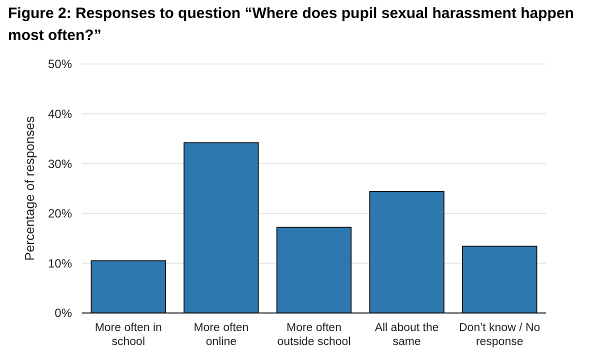 This screenshot has height=362, width=606. Describe the element at coordinates (29, 188) in the screenshot. I see `y-axis-title: Percentage of responses` at that location.